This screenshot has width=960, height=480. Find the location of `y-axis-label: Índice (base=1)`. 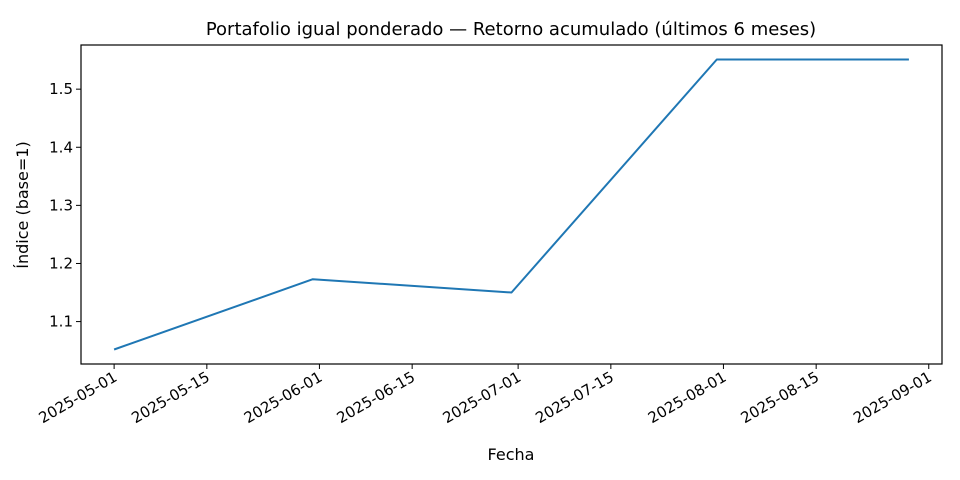

y-axis-label: Índice (base=1) is located at coordinates (22, 204).